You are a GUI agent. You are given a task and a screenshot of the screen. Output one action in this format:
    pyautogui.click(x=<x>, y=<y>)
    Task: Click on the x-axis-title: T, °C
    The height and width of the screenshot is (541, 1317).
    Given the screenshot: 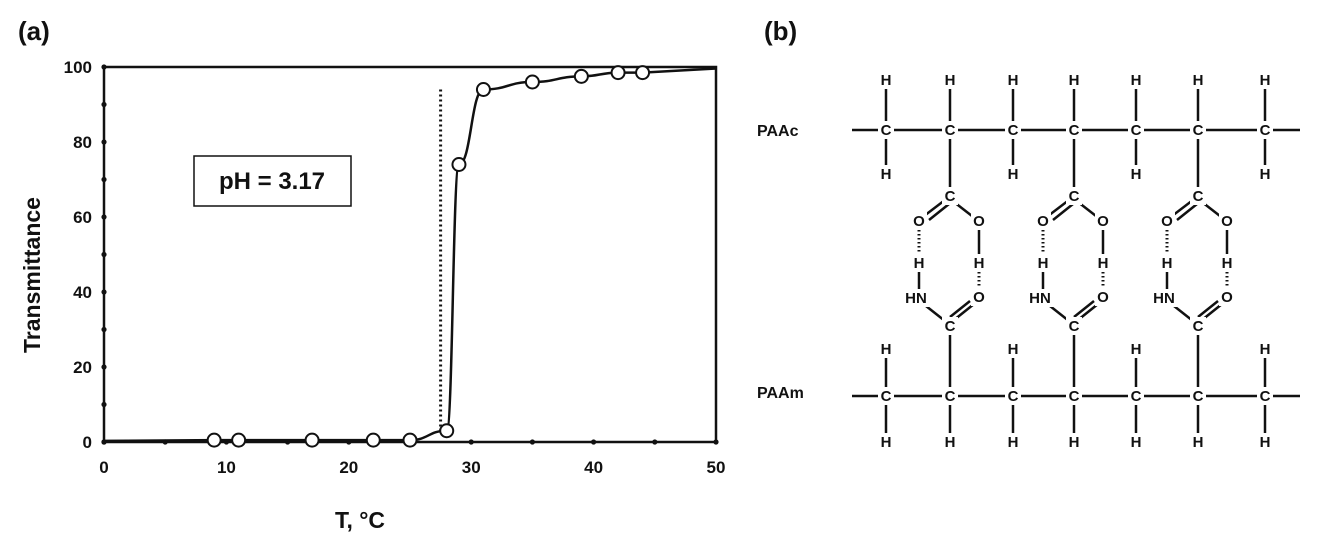 What is the action you would take?
    pyautogui.click(x=360, y=520)
    